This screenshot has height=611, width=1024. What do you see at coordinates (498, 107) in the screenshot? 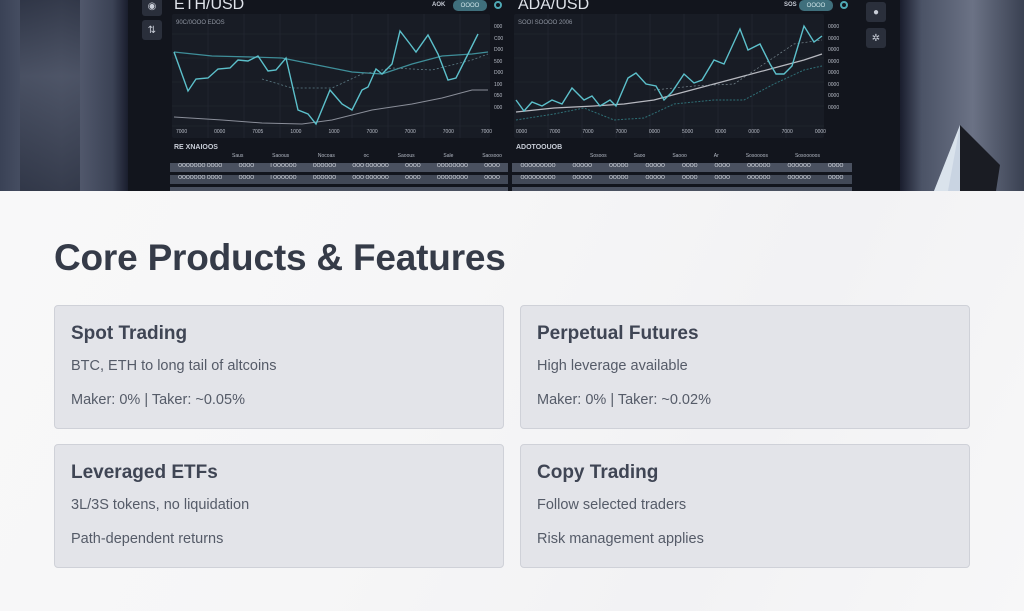
I see `y-tick: 000` at bounding box center [498, 107].